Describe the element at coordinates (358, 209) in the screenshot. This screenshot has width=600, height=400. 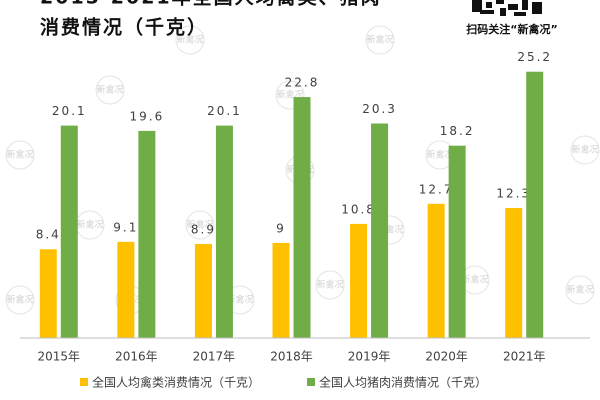
I see `value-label: 10.8` at that location.